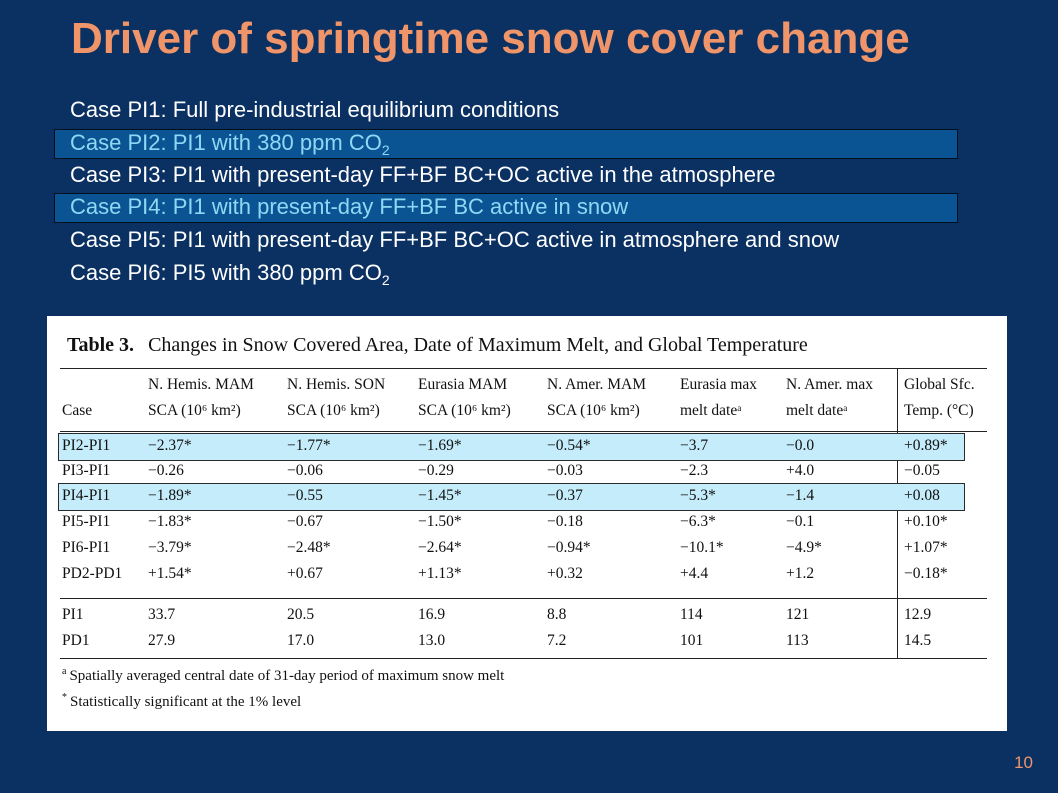 This screenshot has width=1058, height=793. Describe the element at coordinates (797, 640) in the screenshot. I see `table-cell: 113` at that location.